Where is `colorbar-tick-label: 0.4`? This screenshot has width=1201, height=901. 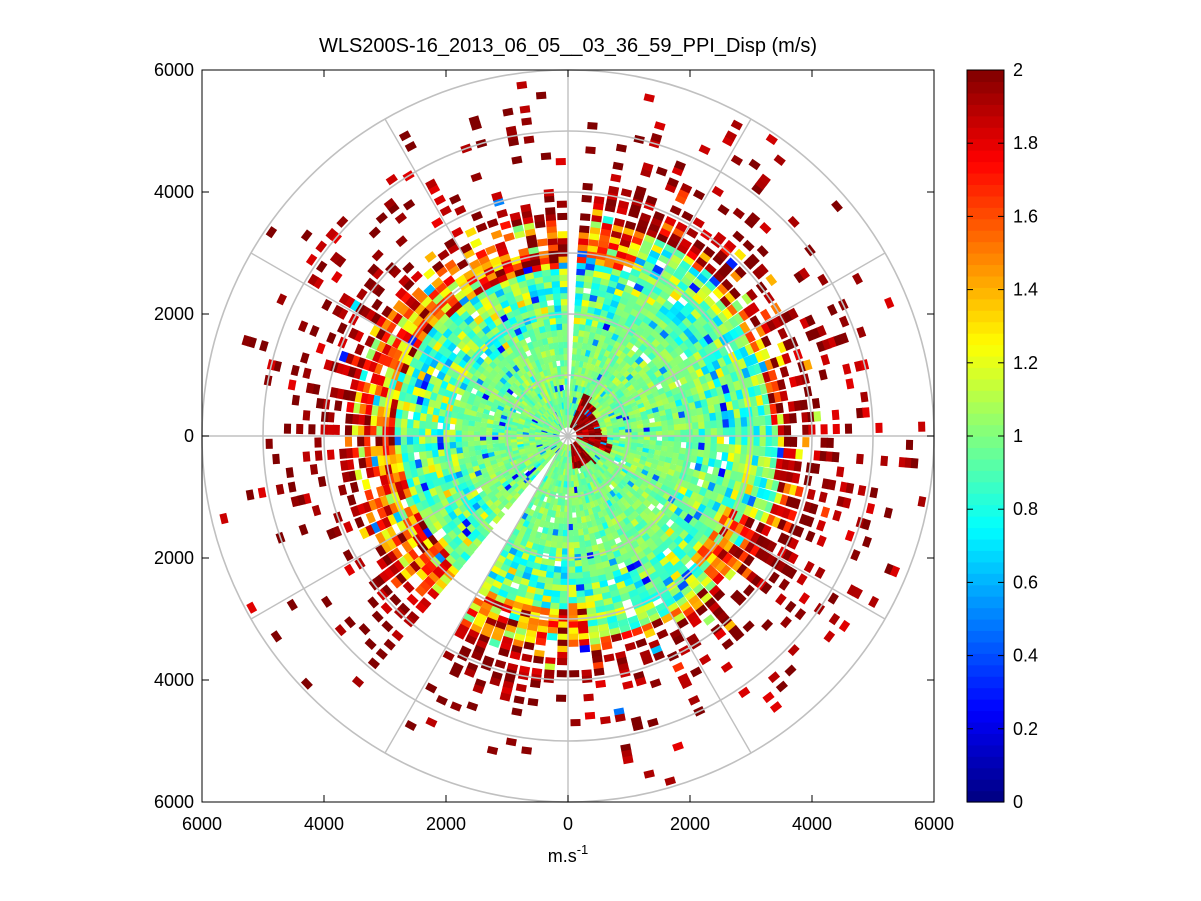
colorbar-tick-label: 0.4 is located at coordinates (1025, 656).